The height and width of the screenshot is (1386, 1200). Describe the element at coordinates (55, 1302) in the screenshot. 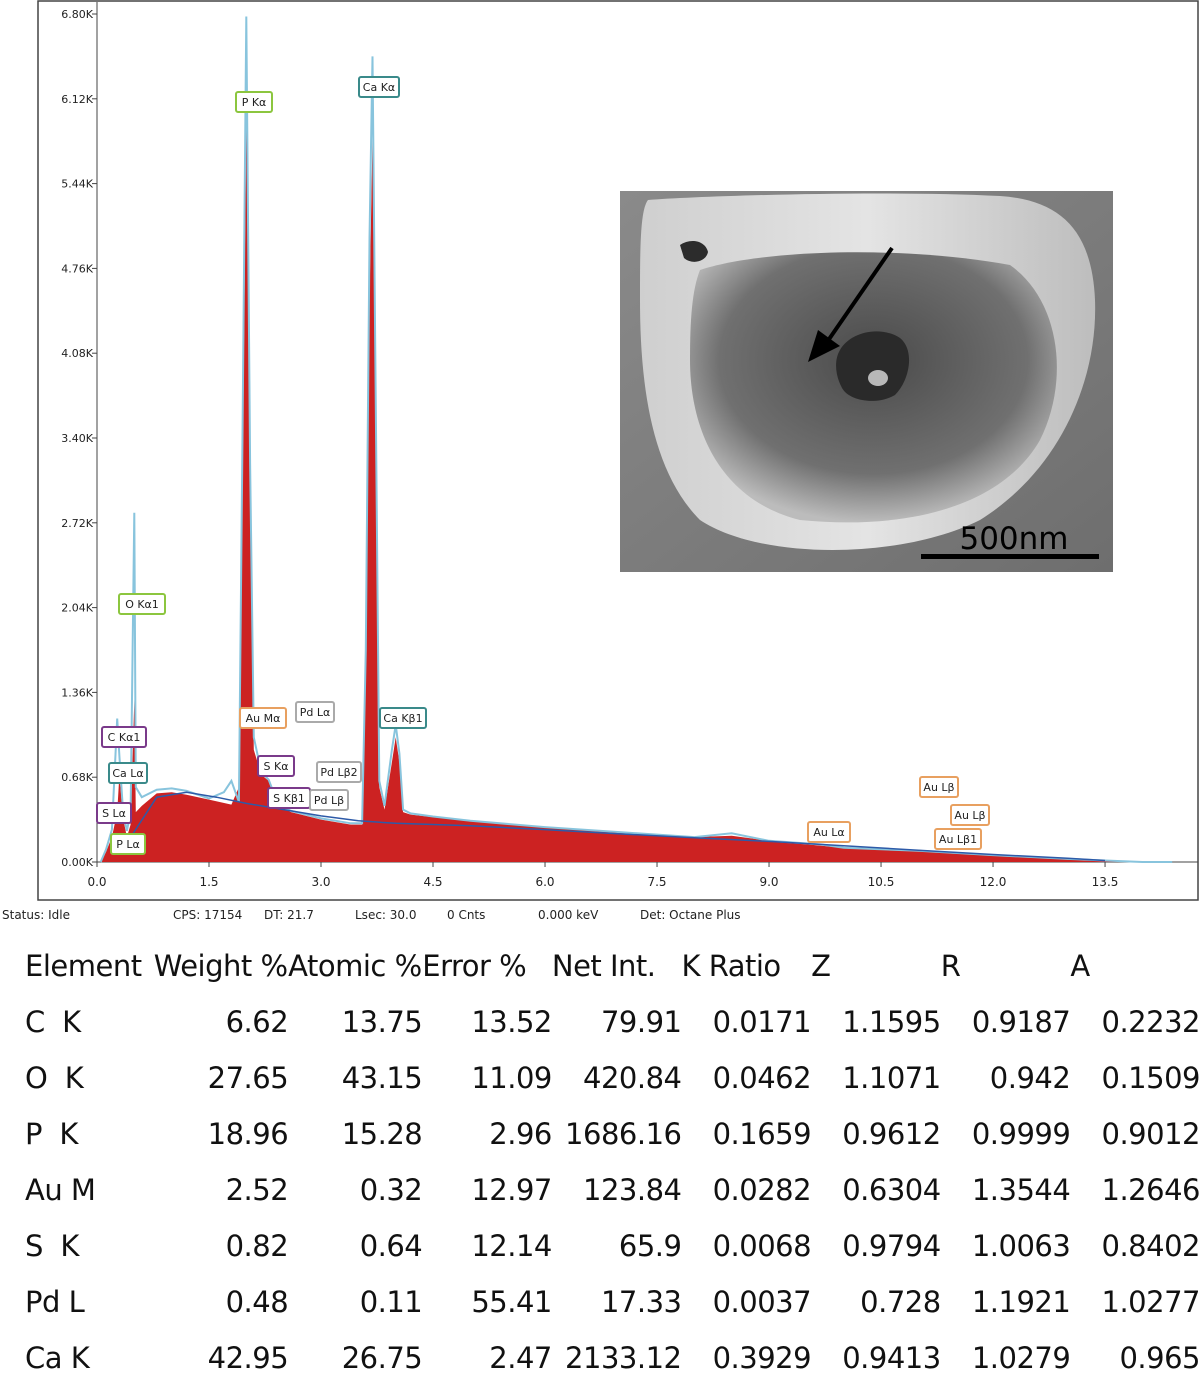

I see `table-cell: Pd L` at that location.